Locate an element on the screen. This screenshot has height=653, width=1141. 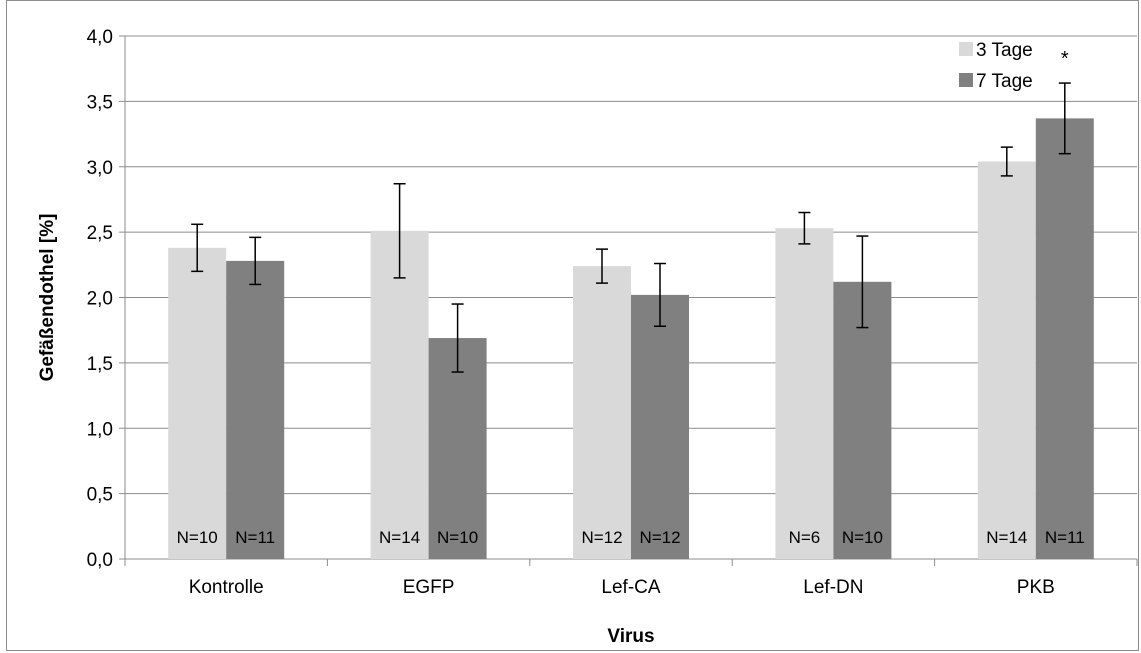
x-tick-label: Kontrolle is located at coordinates (226, 587).